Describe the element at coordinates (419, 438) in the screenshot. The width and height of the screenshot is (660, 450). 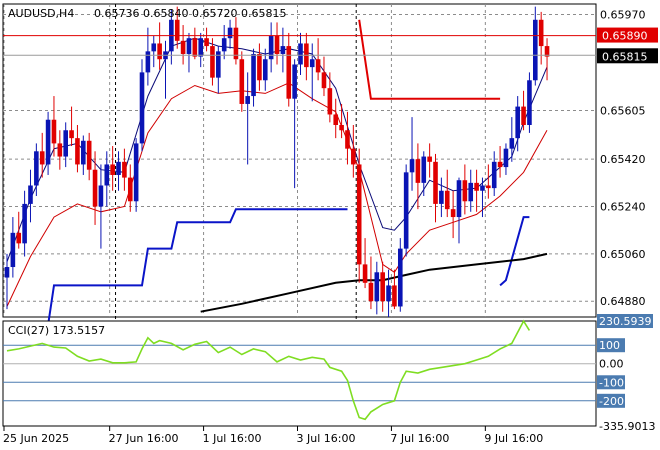
I see `time-tick-label: 7 Jul 16:00` at that location.